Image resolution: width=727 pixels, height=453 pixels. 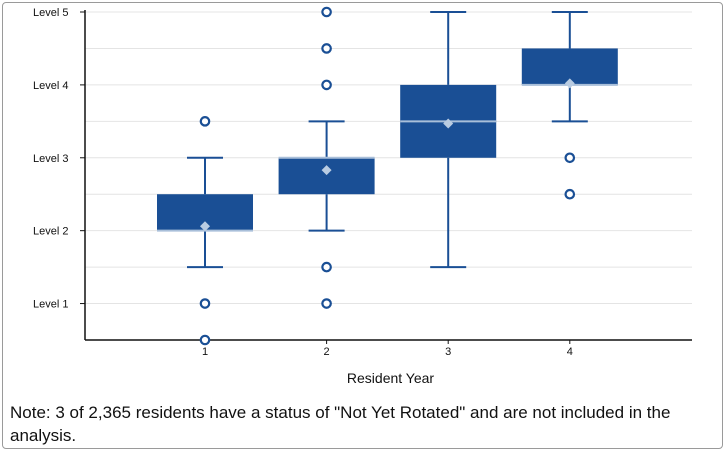 I want to click on x-tick-label: 4, so click(x=570, y=352).